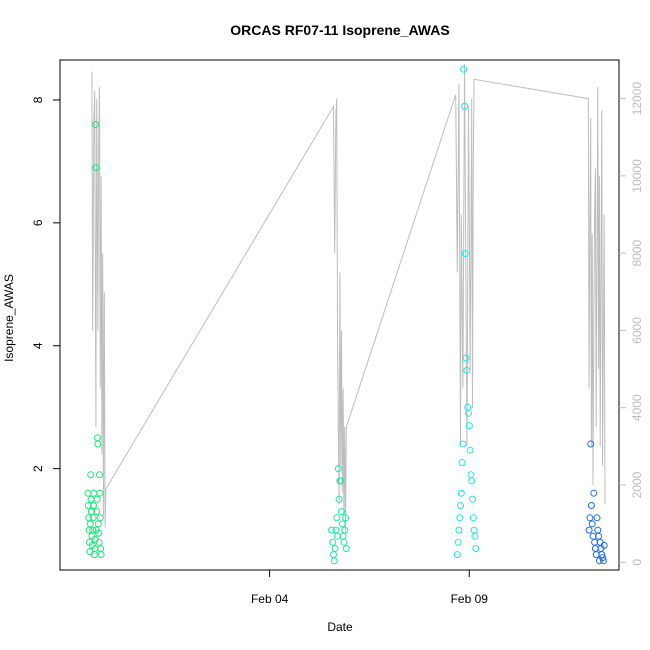 This screenshot has width=650, height=650. I want to click on x-axis-label: Date, so click(340, 627).